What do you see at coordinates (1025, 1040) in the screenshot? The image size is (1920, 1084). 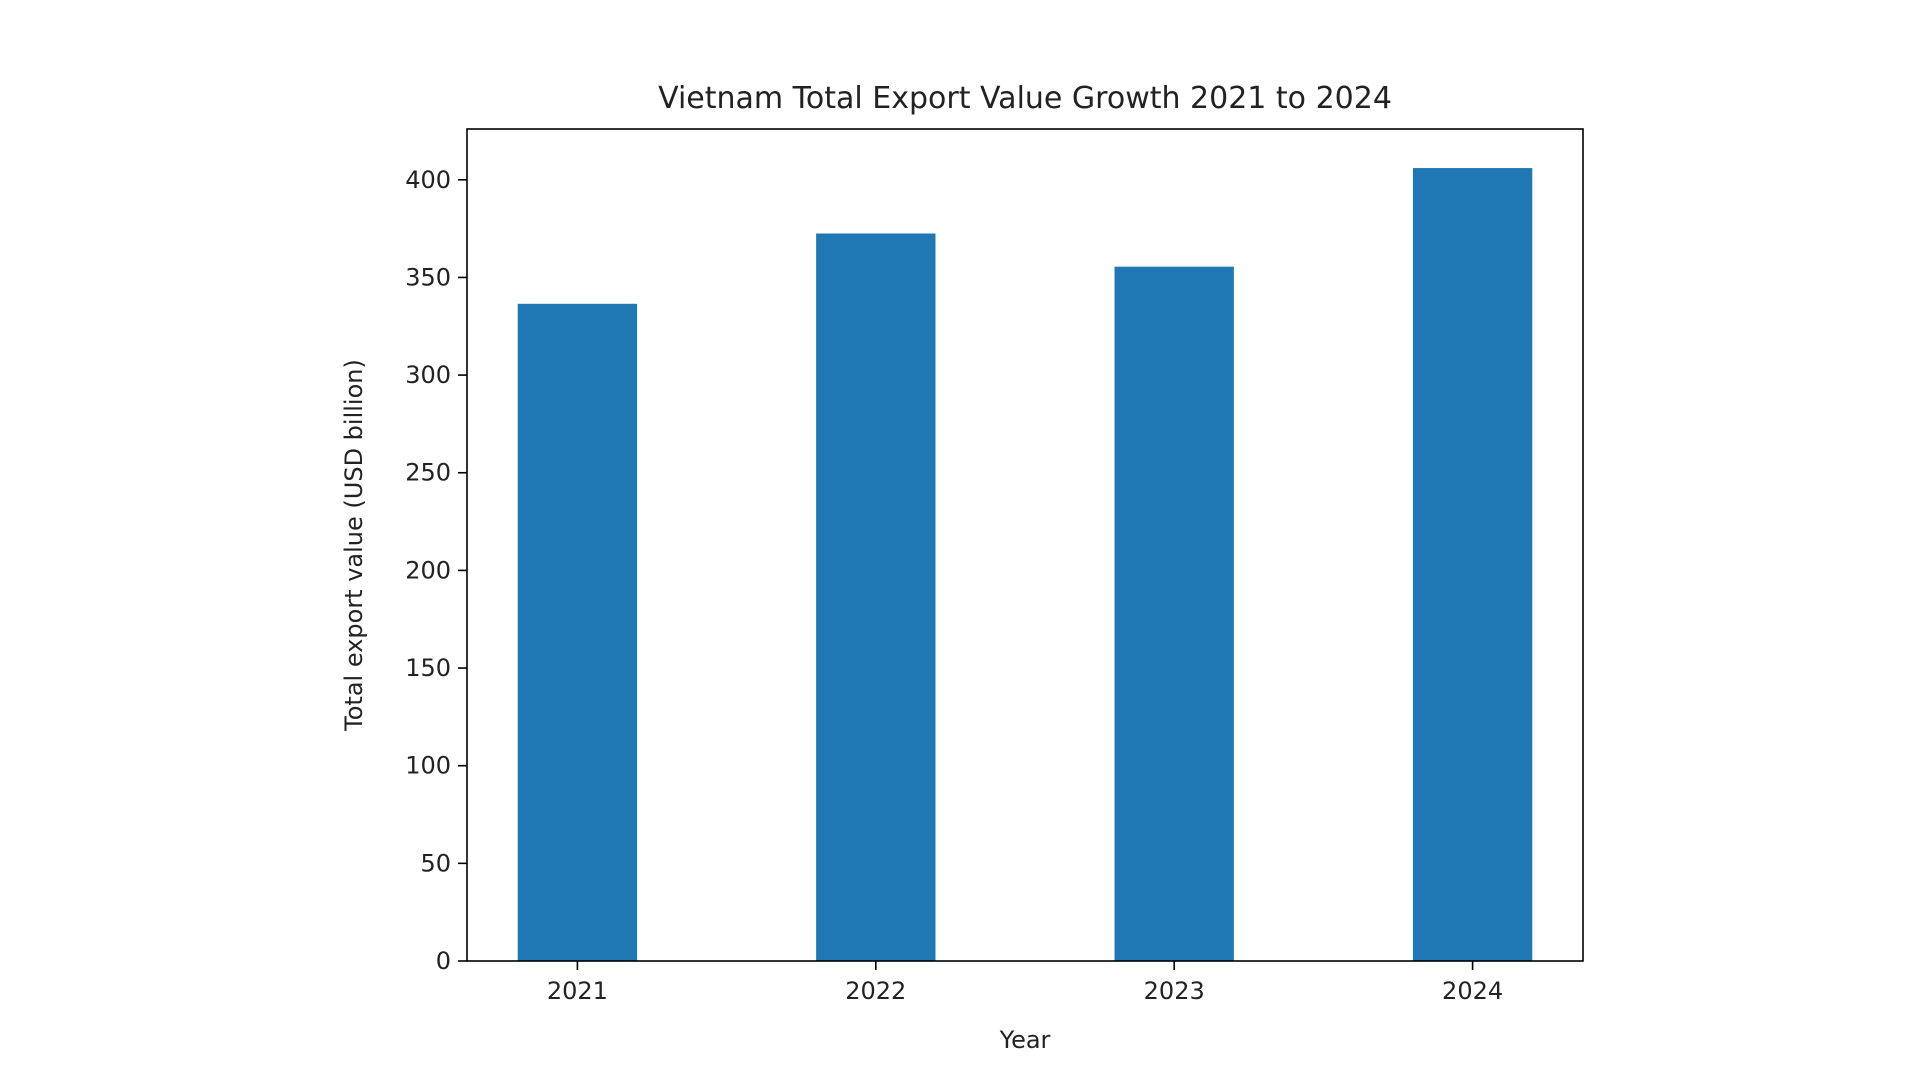 I see `x-axis-label: Year` at bounding box center [1025, 1040].